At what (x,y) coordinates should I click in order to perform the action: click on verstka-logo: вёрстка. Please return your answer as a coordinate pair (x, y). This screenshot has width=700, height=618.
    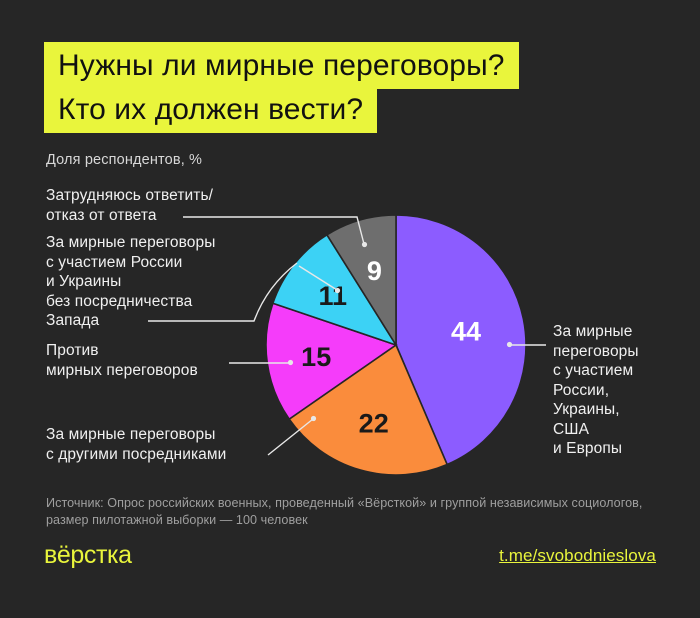
    Looking at the image, I should click on (88, 555).